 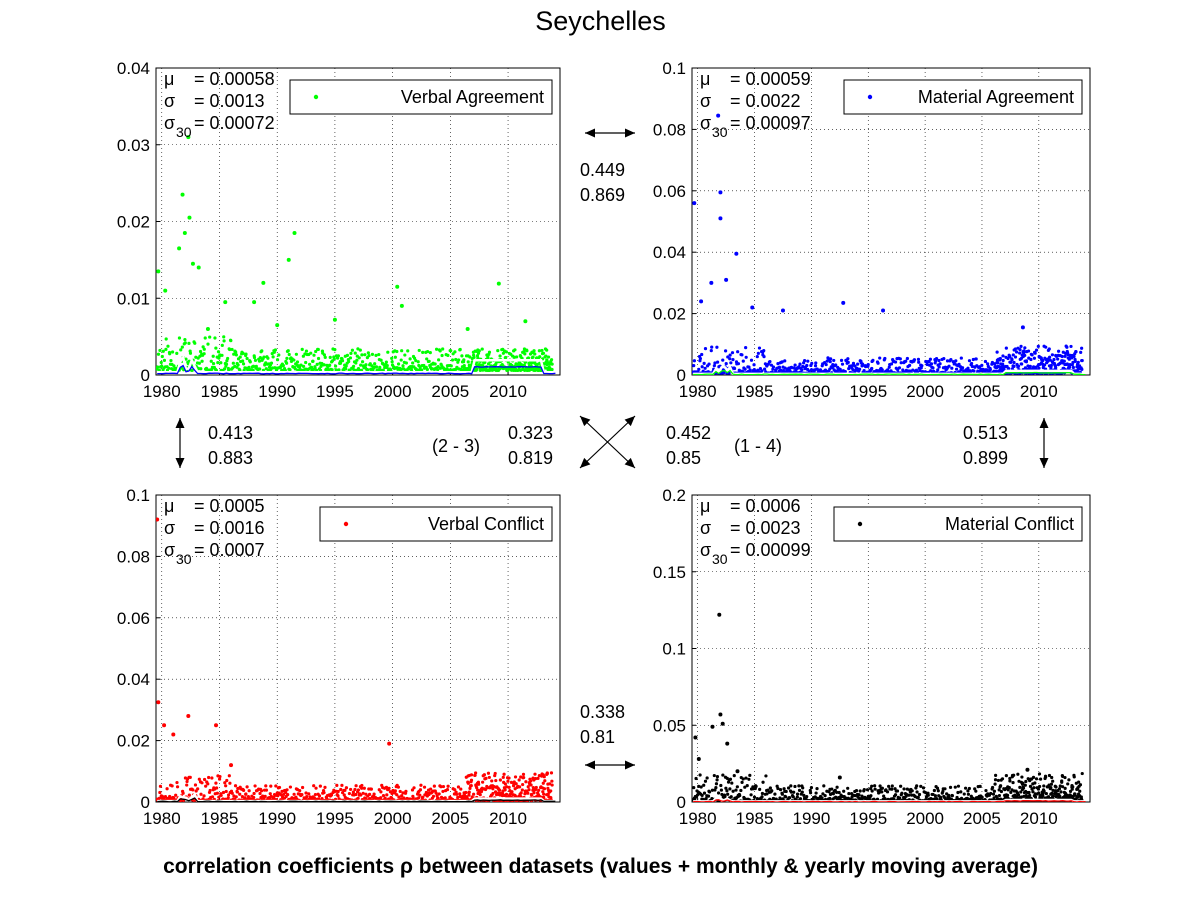 What do you see at coordinates (133, 679) in the screenshot?
I see `y-tick-label: 0.04` at bounding box center [133, 679].